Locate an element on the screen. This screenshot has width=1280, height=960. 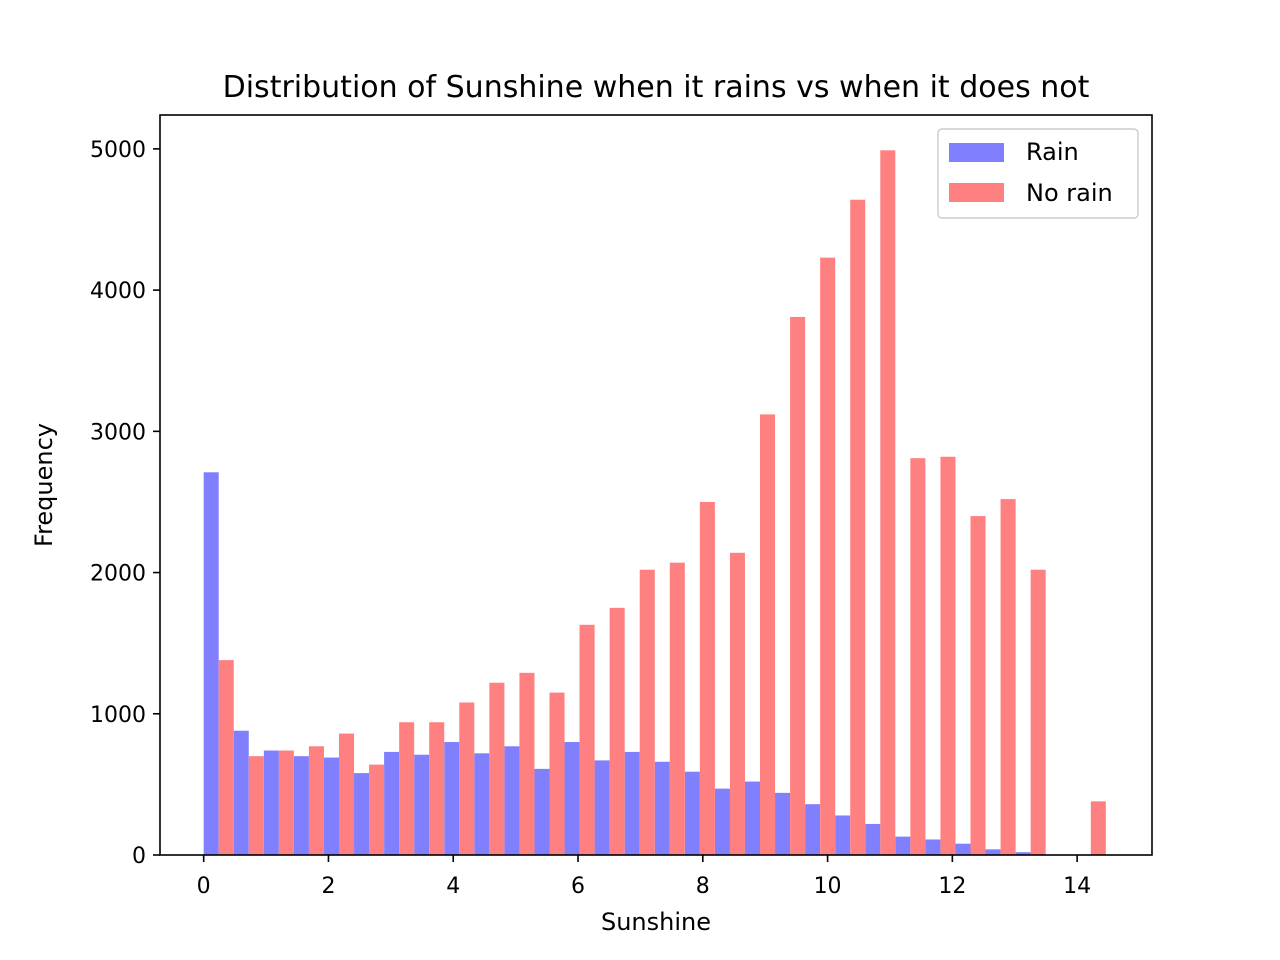
x-tick-label: 10 is located at coordinates (828, 886).